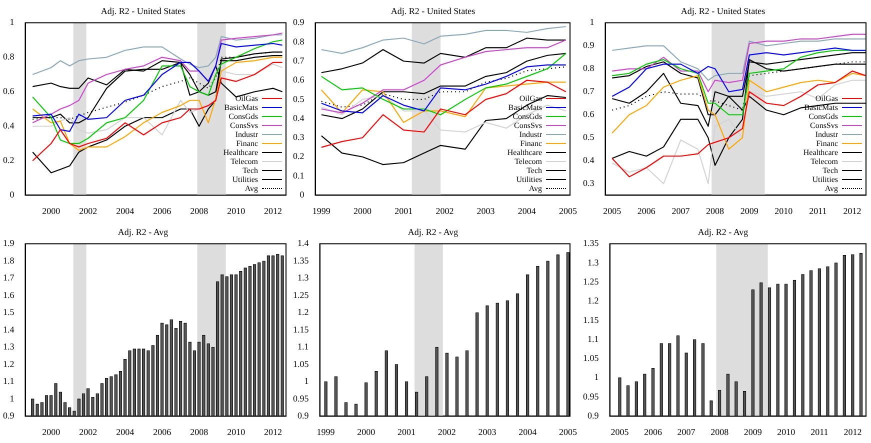  What do you see at coordinates (298, 175) in the screenshot?
I see `y-tick-label: 0.1` at bounding box center [298, 175].